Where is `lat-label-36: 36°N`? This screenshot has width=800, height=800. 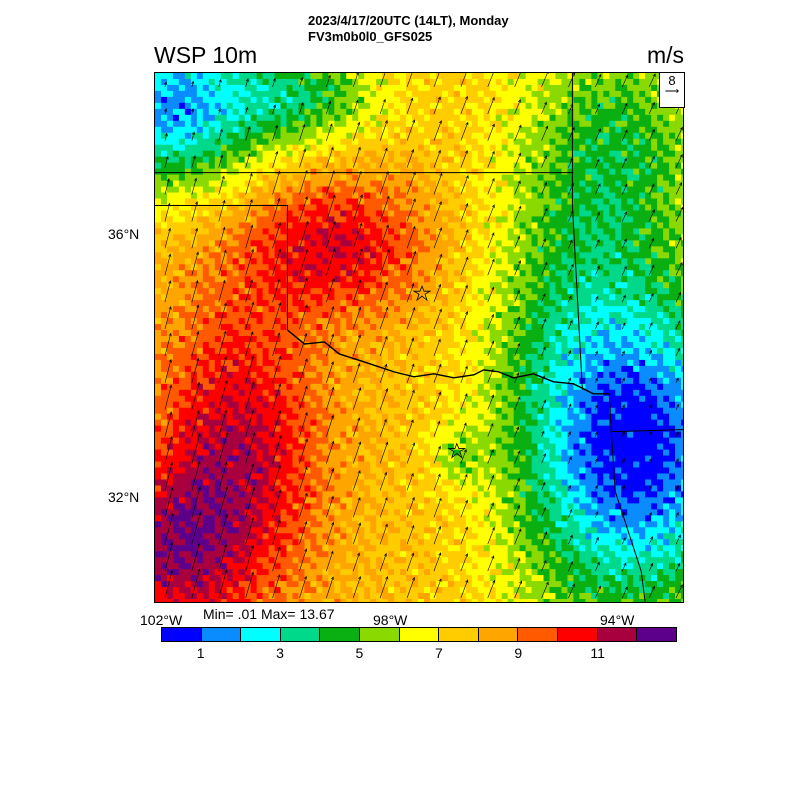
lat-label-36: 36°N is located at coordinates (124, 234).